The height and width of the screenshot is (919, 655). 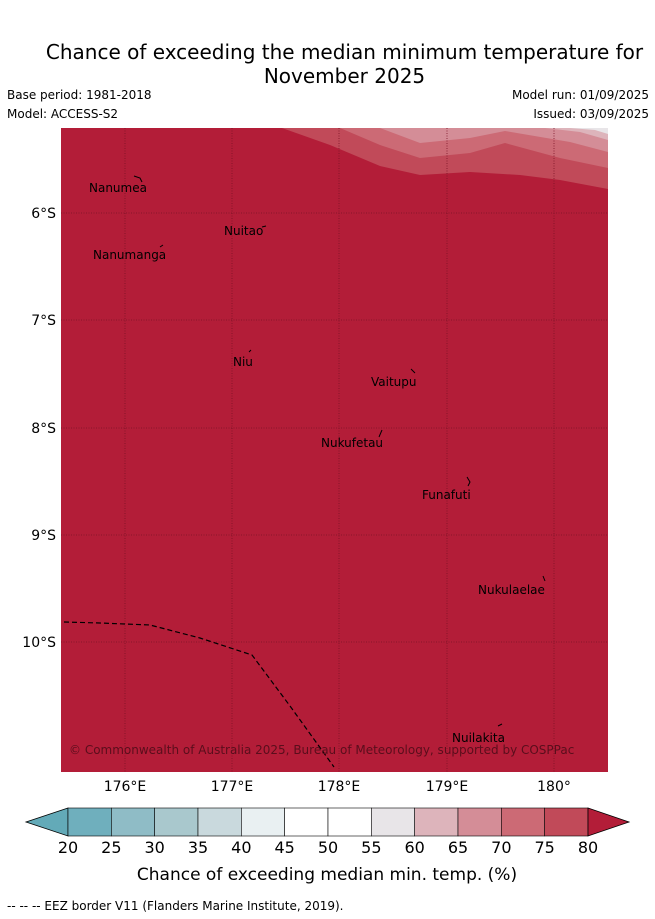 What do you see at coordinates (63, 114) in the screenshot?
I see `model-name: Model: ACCESS-S2` at bounding box center [63, 114].